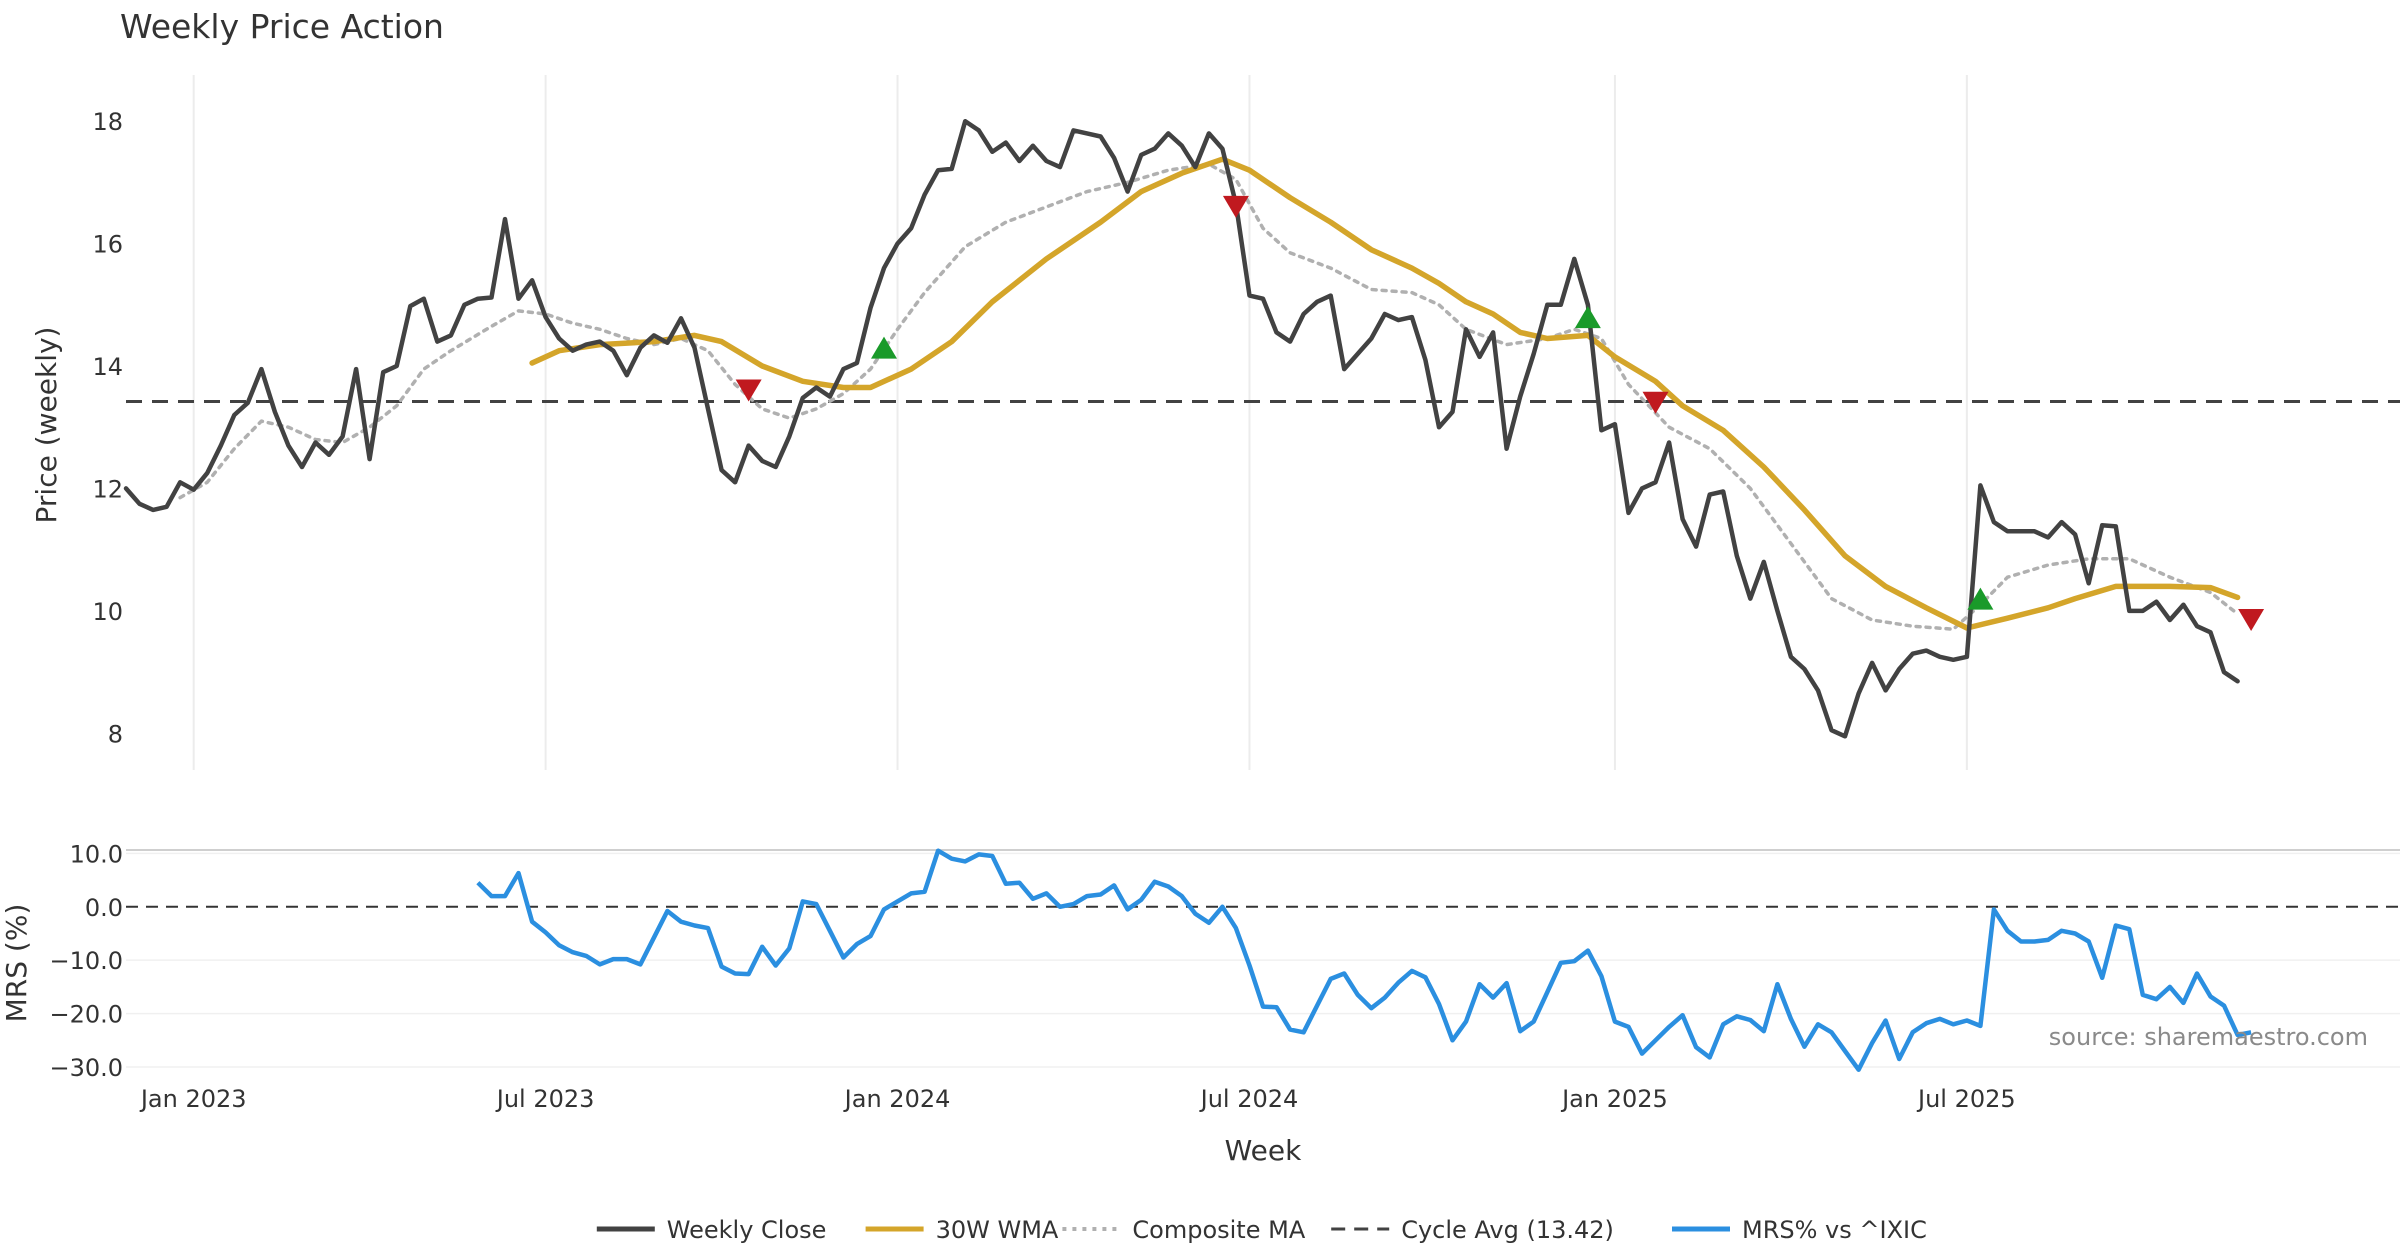 The image size is (2400, 1260). I want to click on x-axis-label: Week, so click(1263, 1150).